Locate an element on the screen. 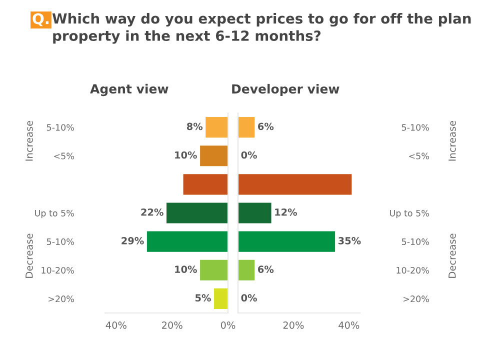 This screenshot has height=362, width=500. data-label: 29% is located at coordinates (133, 240).